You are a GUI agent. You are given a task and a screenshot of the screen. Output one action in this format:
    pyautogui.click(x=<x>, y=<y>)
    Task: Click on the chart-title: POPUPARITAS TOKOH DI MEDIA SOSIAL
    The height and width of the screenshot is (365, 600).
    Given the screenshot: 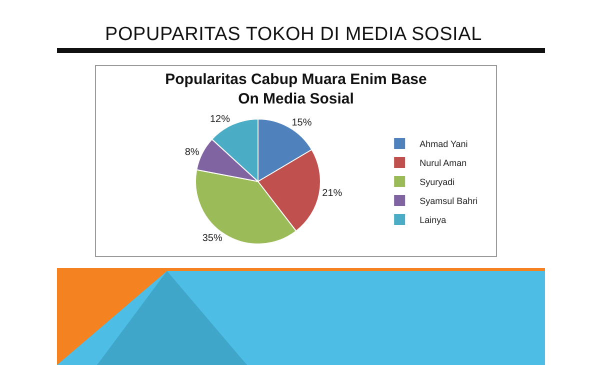 What is the action you would take?
    pyautogui.click(x=293, y=35)
    